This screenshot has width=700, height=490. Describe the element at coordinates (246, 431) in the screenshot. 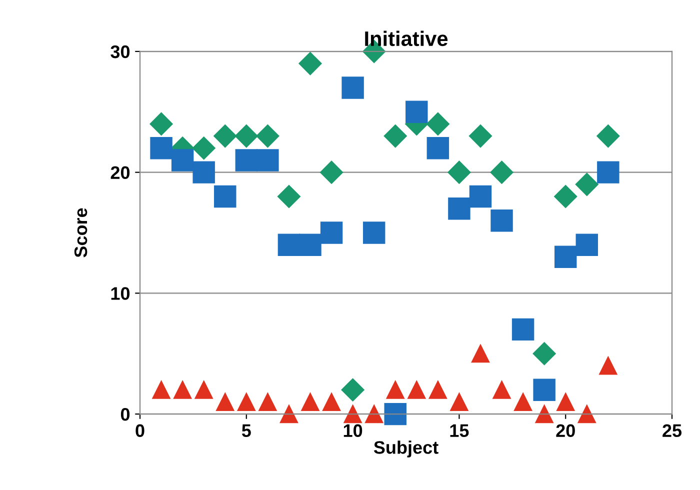

I see `x-tick-label: 5` at that location.